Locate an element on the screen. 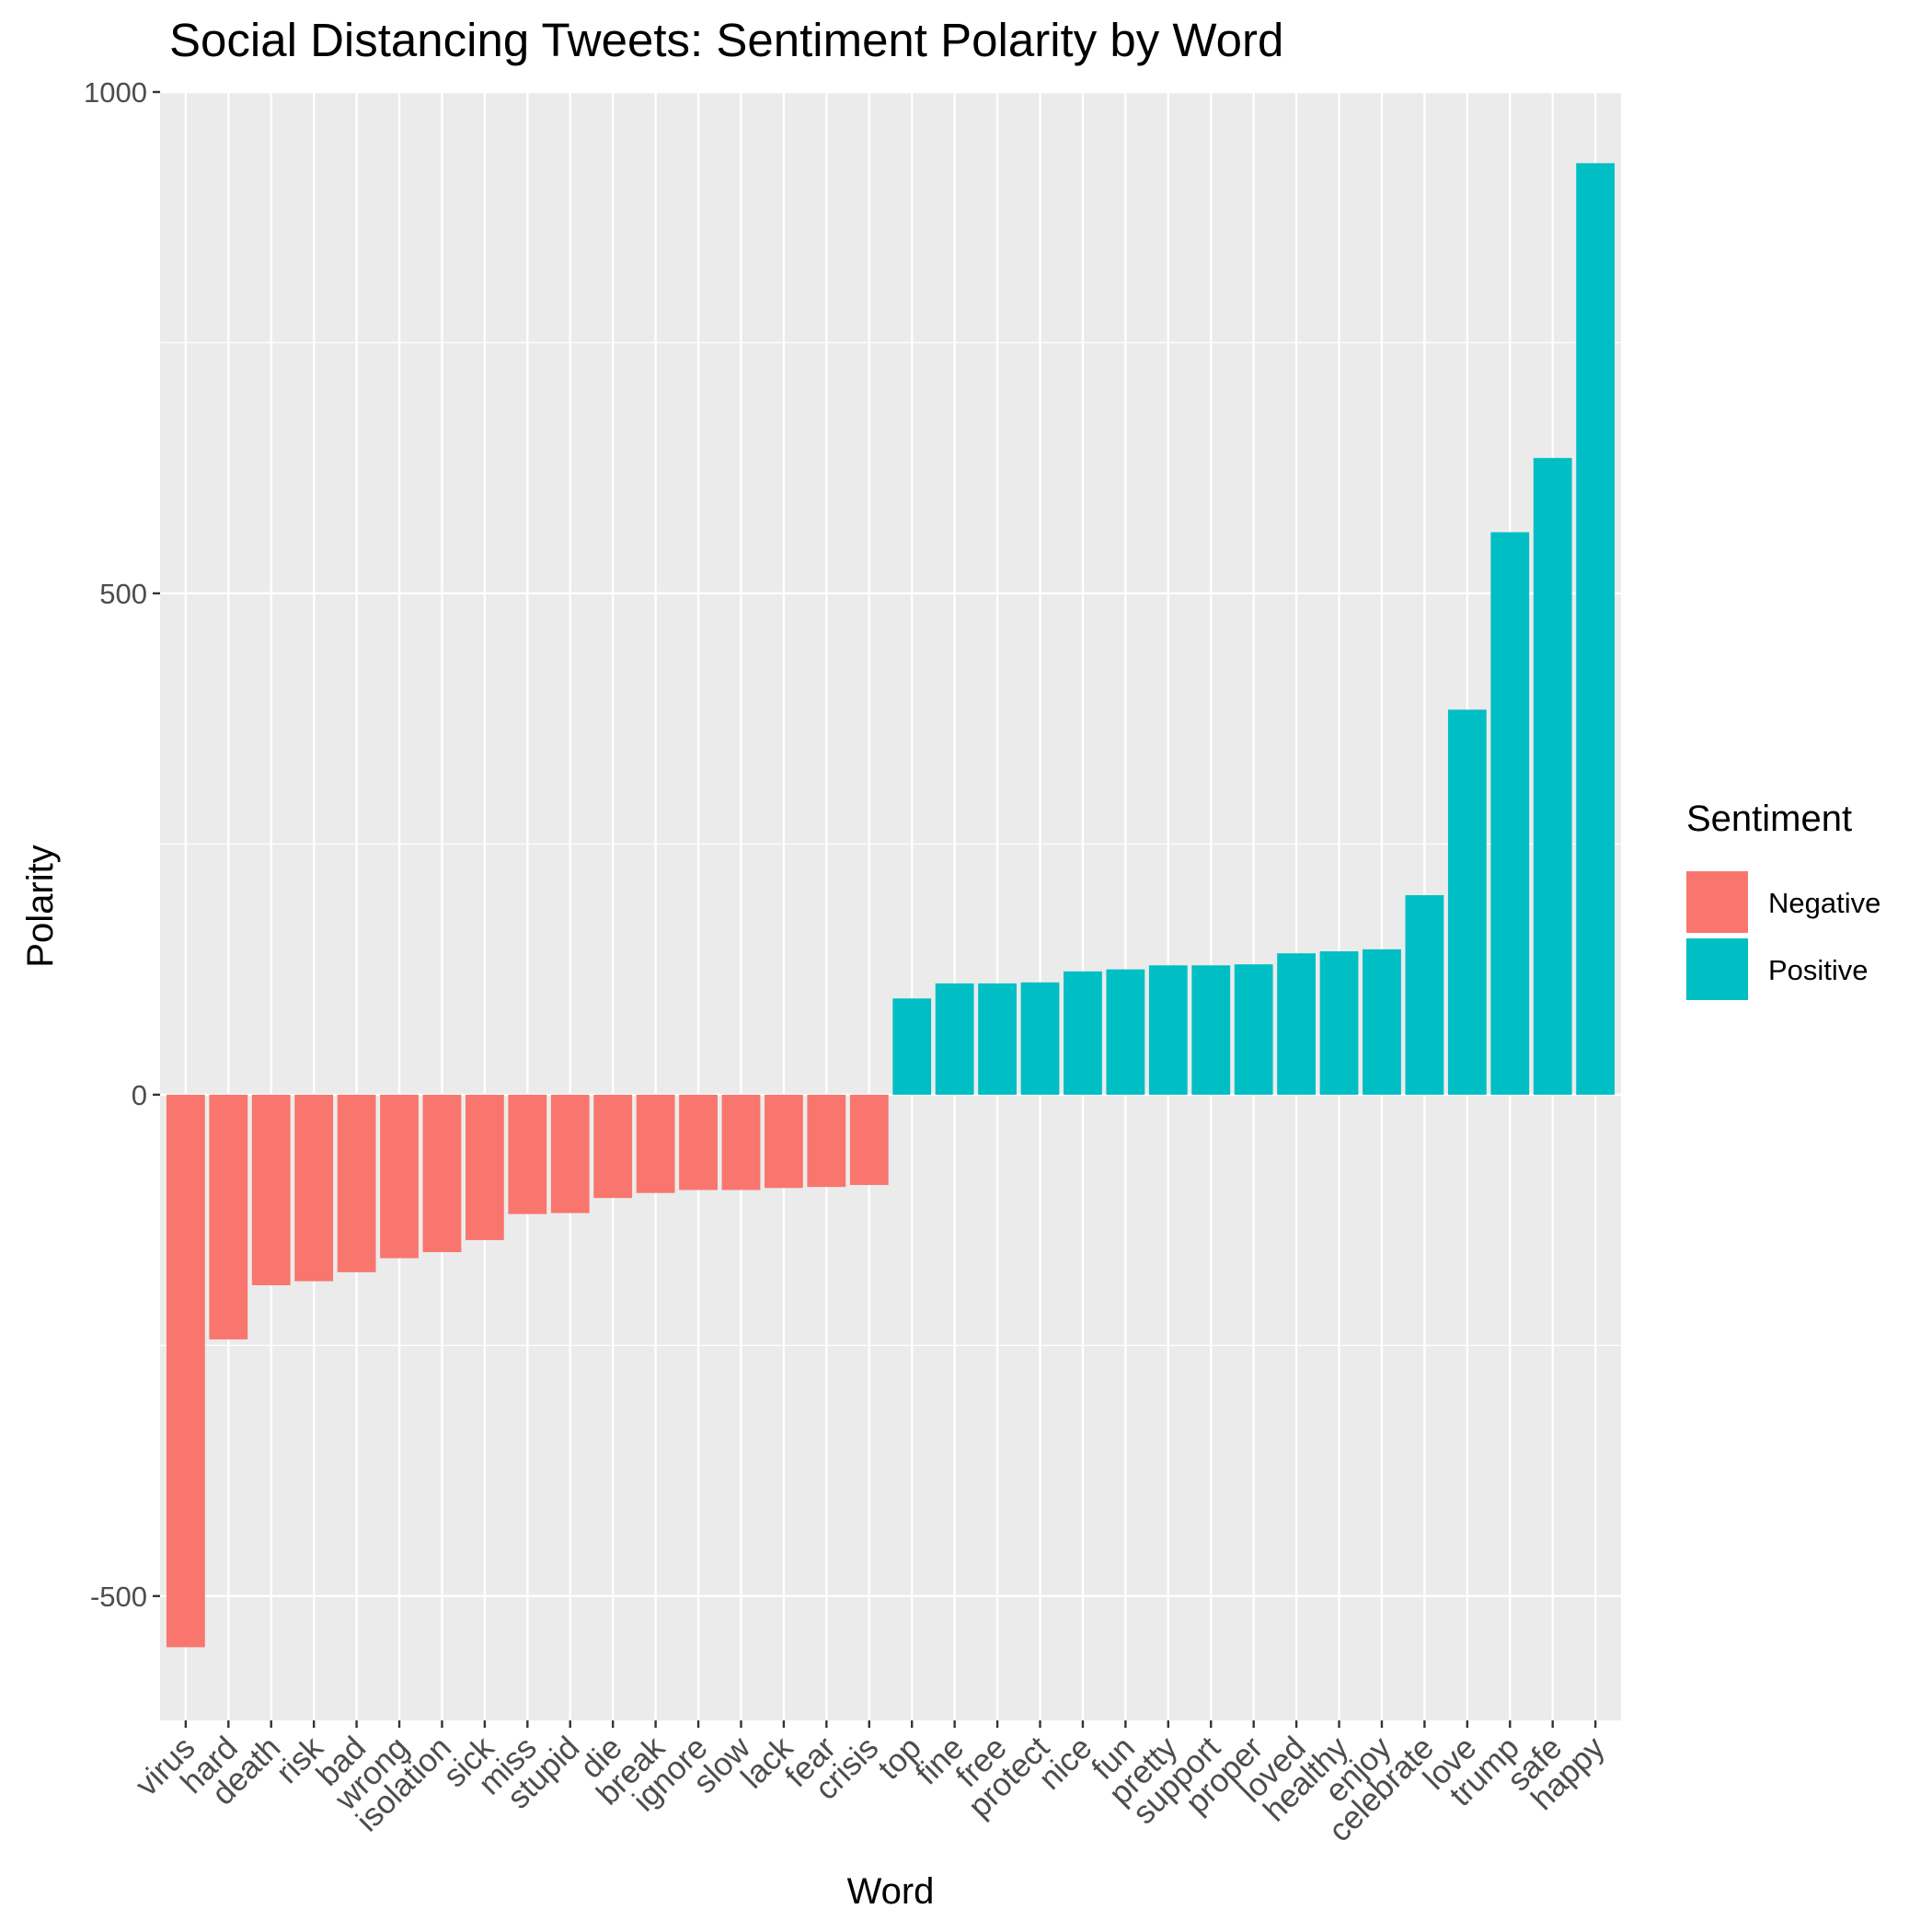 This screenshot has width=1932, height=1932. bar-lack is located at coordinates (784, 1141).